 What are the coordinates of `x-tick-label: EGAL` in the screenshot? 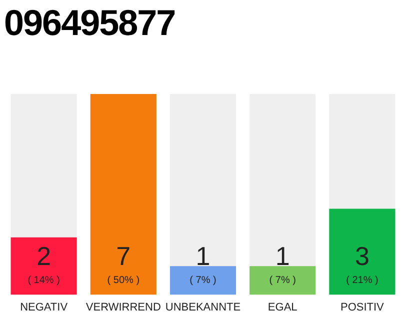 It's located at (283, 307).